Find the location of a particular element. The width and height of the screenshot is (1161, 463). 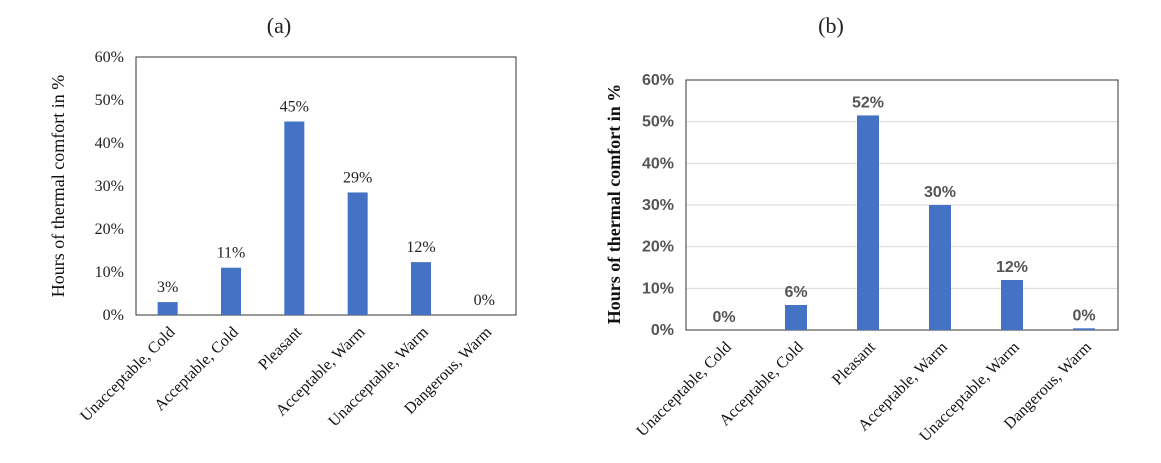

chart-a-category-label: Pleasant is located at coordinates (280, 348).